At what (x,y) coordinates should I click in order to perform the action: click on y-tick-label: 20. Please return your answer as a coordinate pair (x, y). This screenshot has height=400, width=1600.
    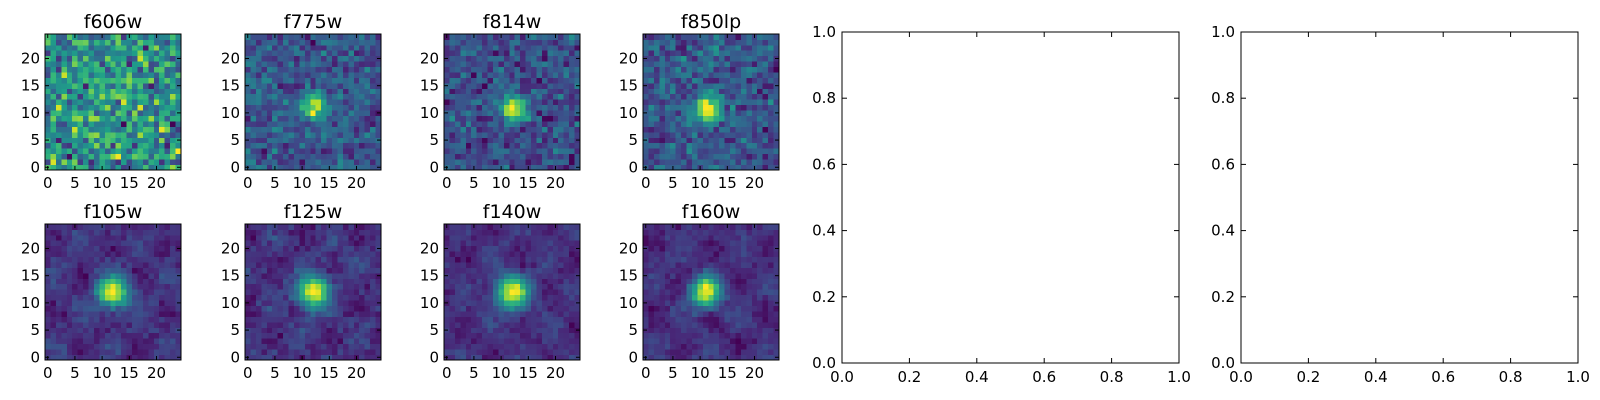
    Looking at the image, I should click on (429, 58).